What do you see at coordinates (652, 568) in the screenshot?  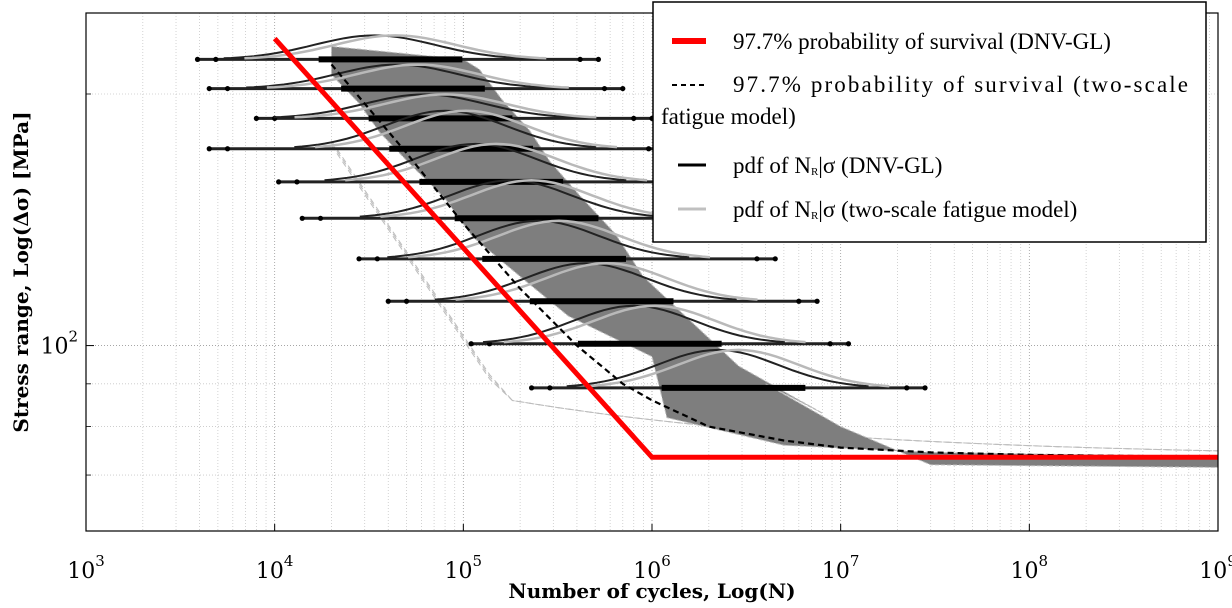 I see `x-tick-label: 10⁶` at bounding box center [652, 568].